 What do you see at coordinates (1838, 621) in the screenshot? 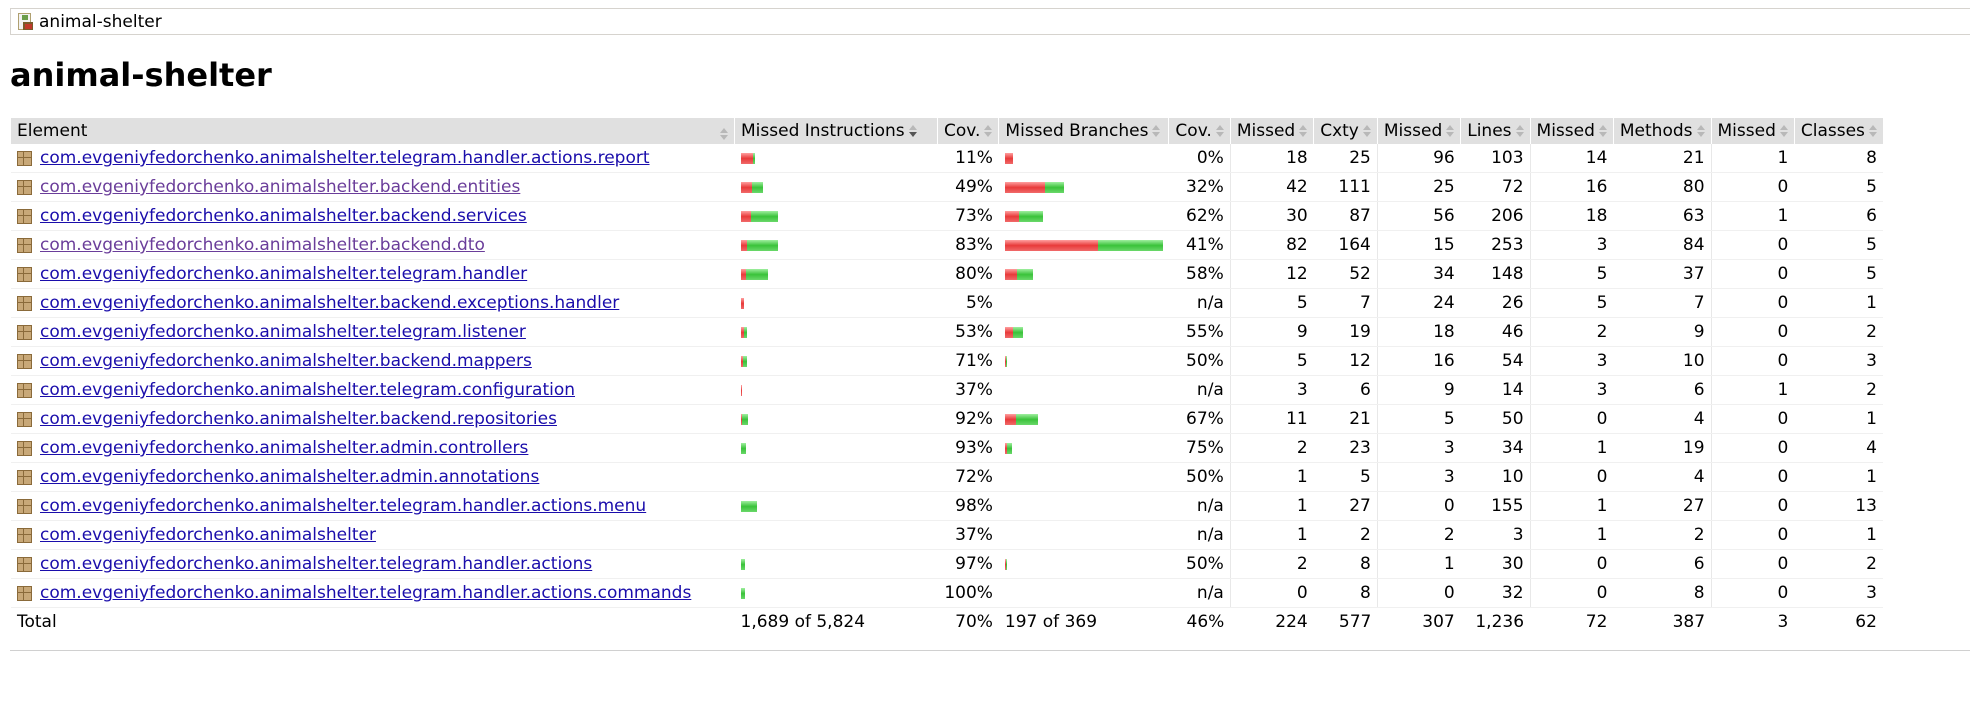
I see `total-classes: 62` at bounding box center [1838, 621].